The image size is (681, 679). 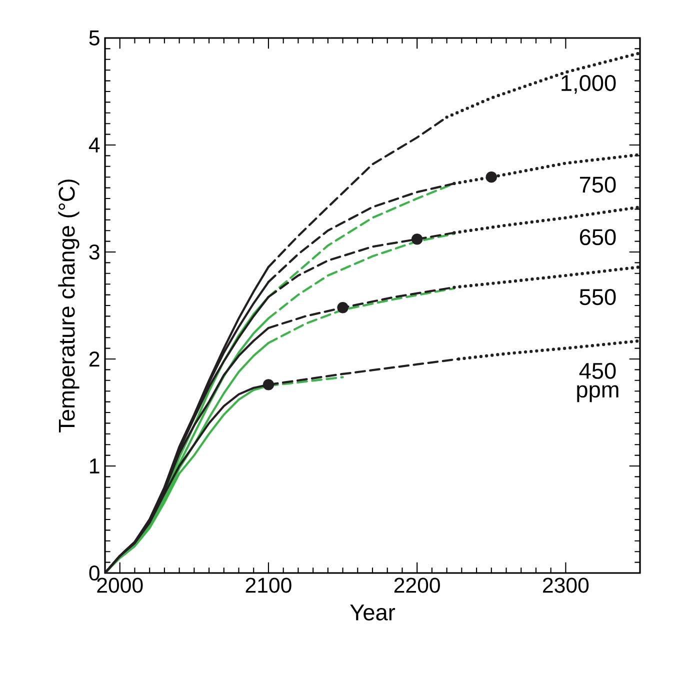 What do you see at coordinates (94, 145) in the screenshot?
I see `y-tick-label: 4` at bounding box center [94, 145].